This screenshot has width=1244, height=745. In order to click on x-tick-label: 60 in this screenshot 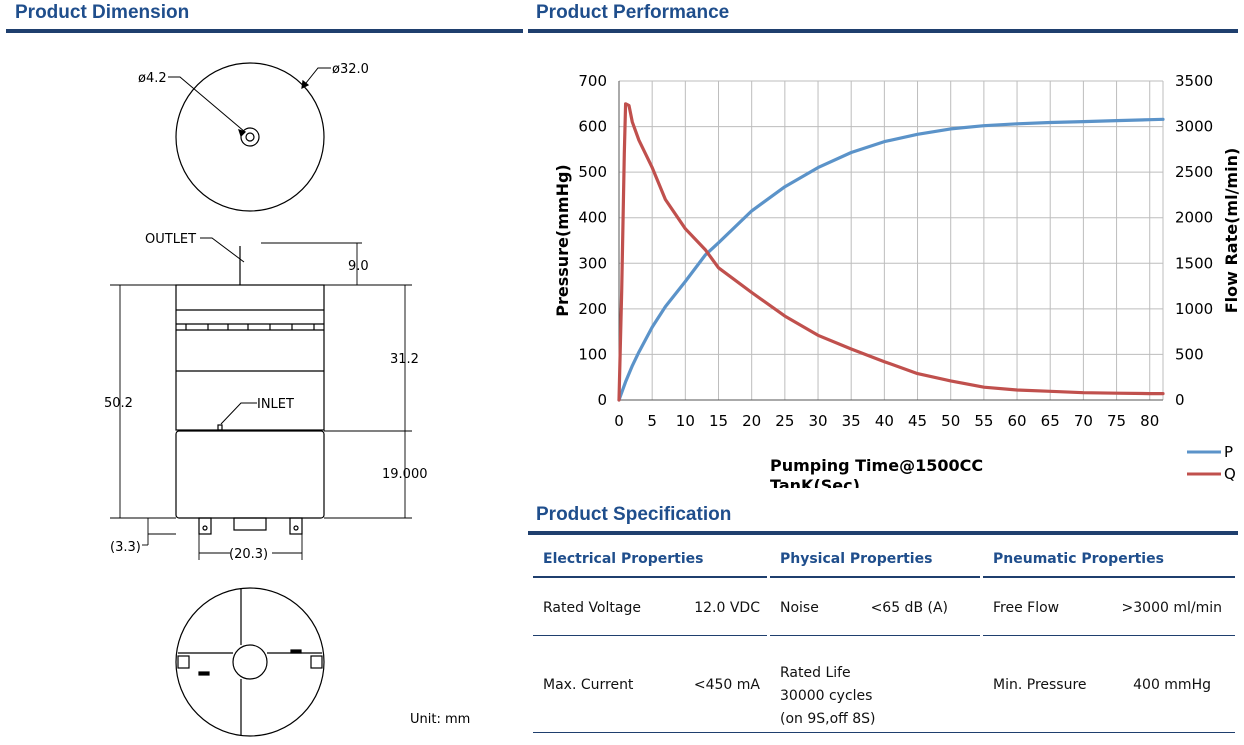, I will do `click(1017, 421)`.